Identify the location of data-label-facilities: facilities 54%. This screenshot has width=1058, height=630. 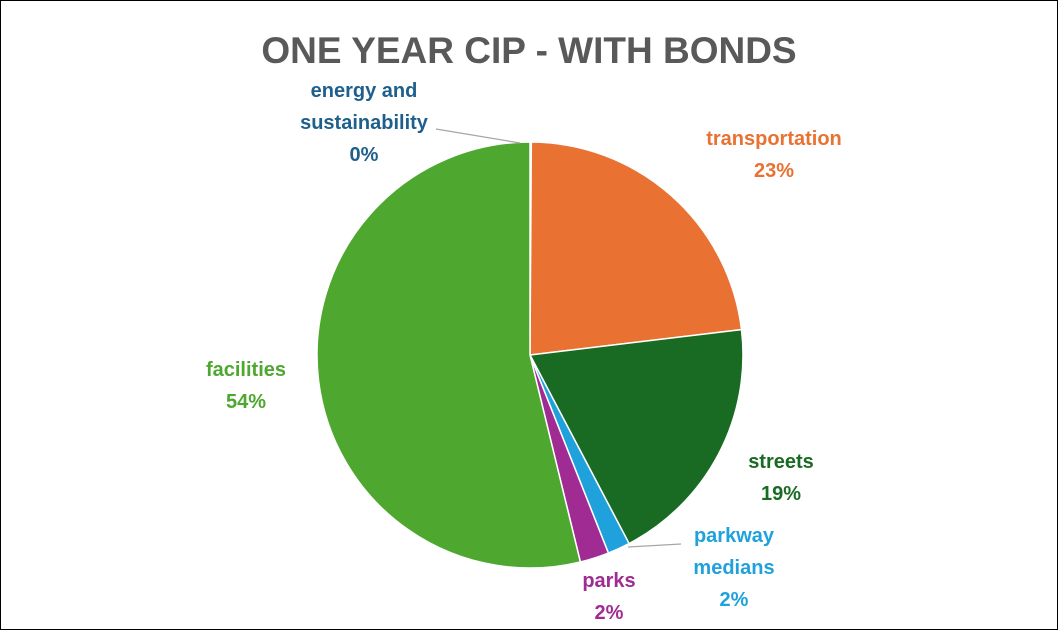
(246, 386).